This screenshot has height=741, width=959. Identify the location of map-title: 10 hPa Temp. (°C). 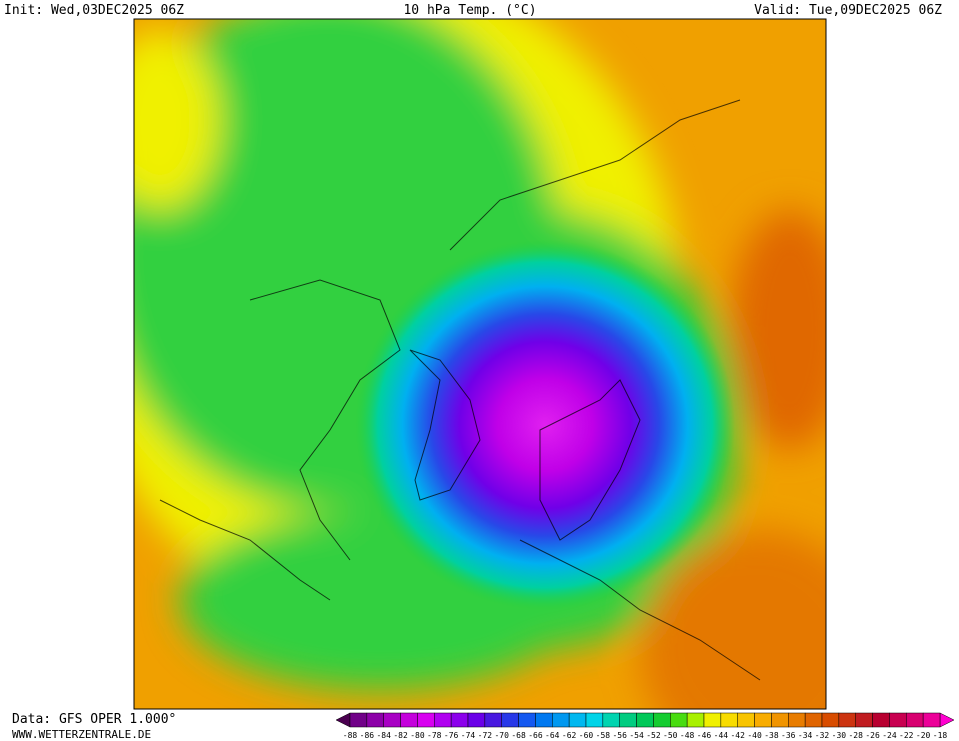
(469, 10).